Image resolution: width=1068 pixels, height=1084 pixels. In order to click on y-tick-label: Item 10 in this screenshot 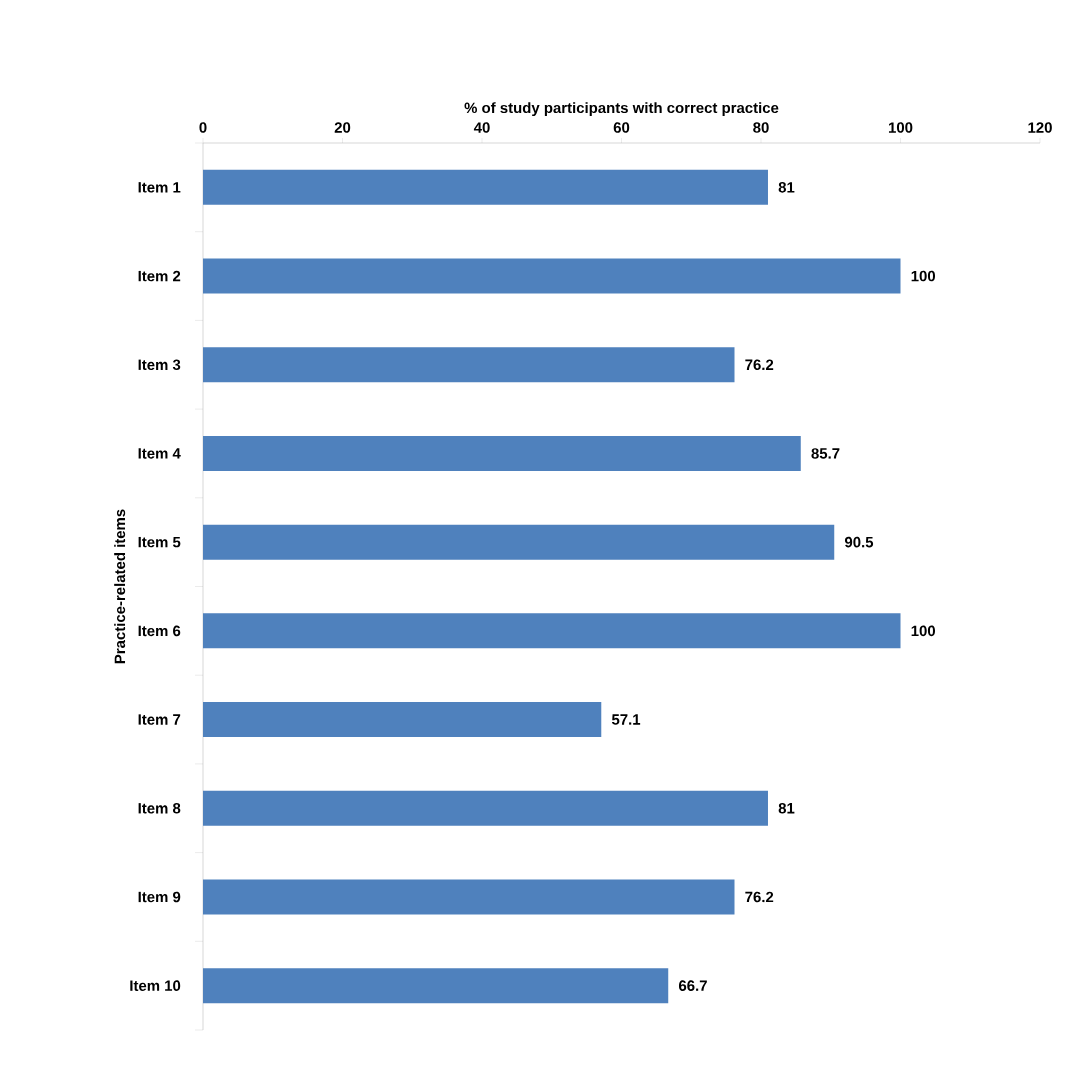, I will do `click(155, 985)`.